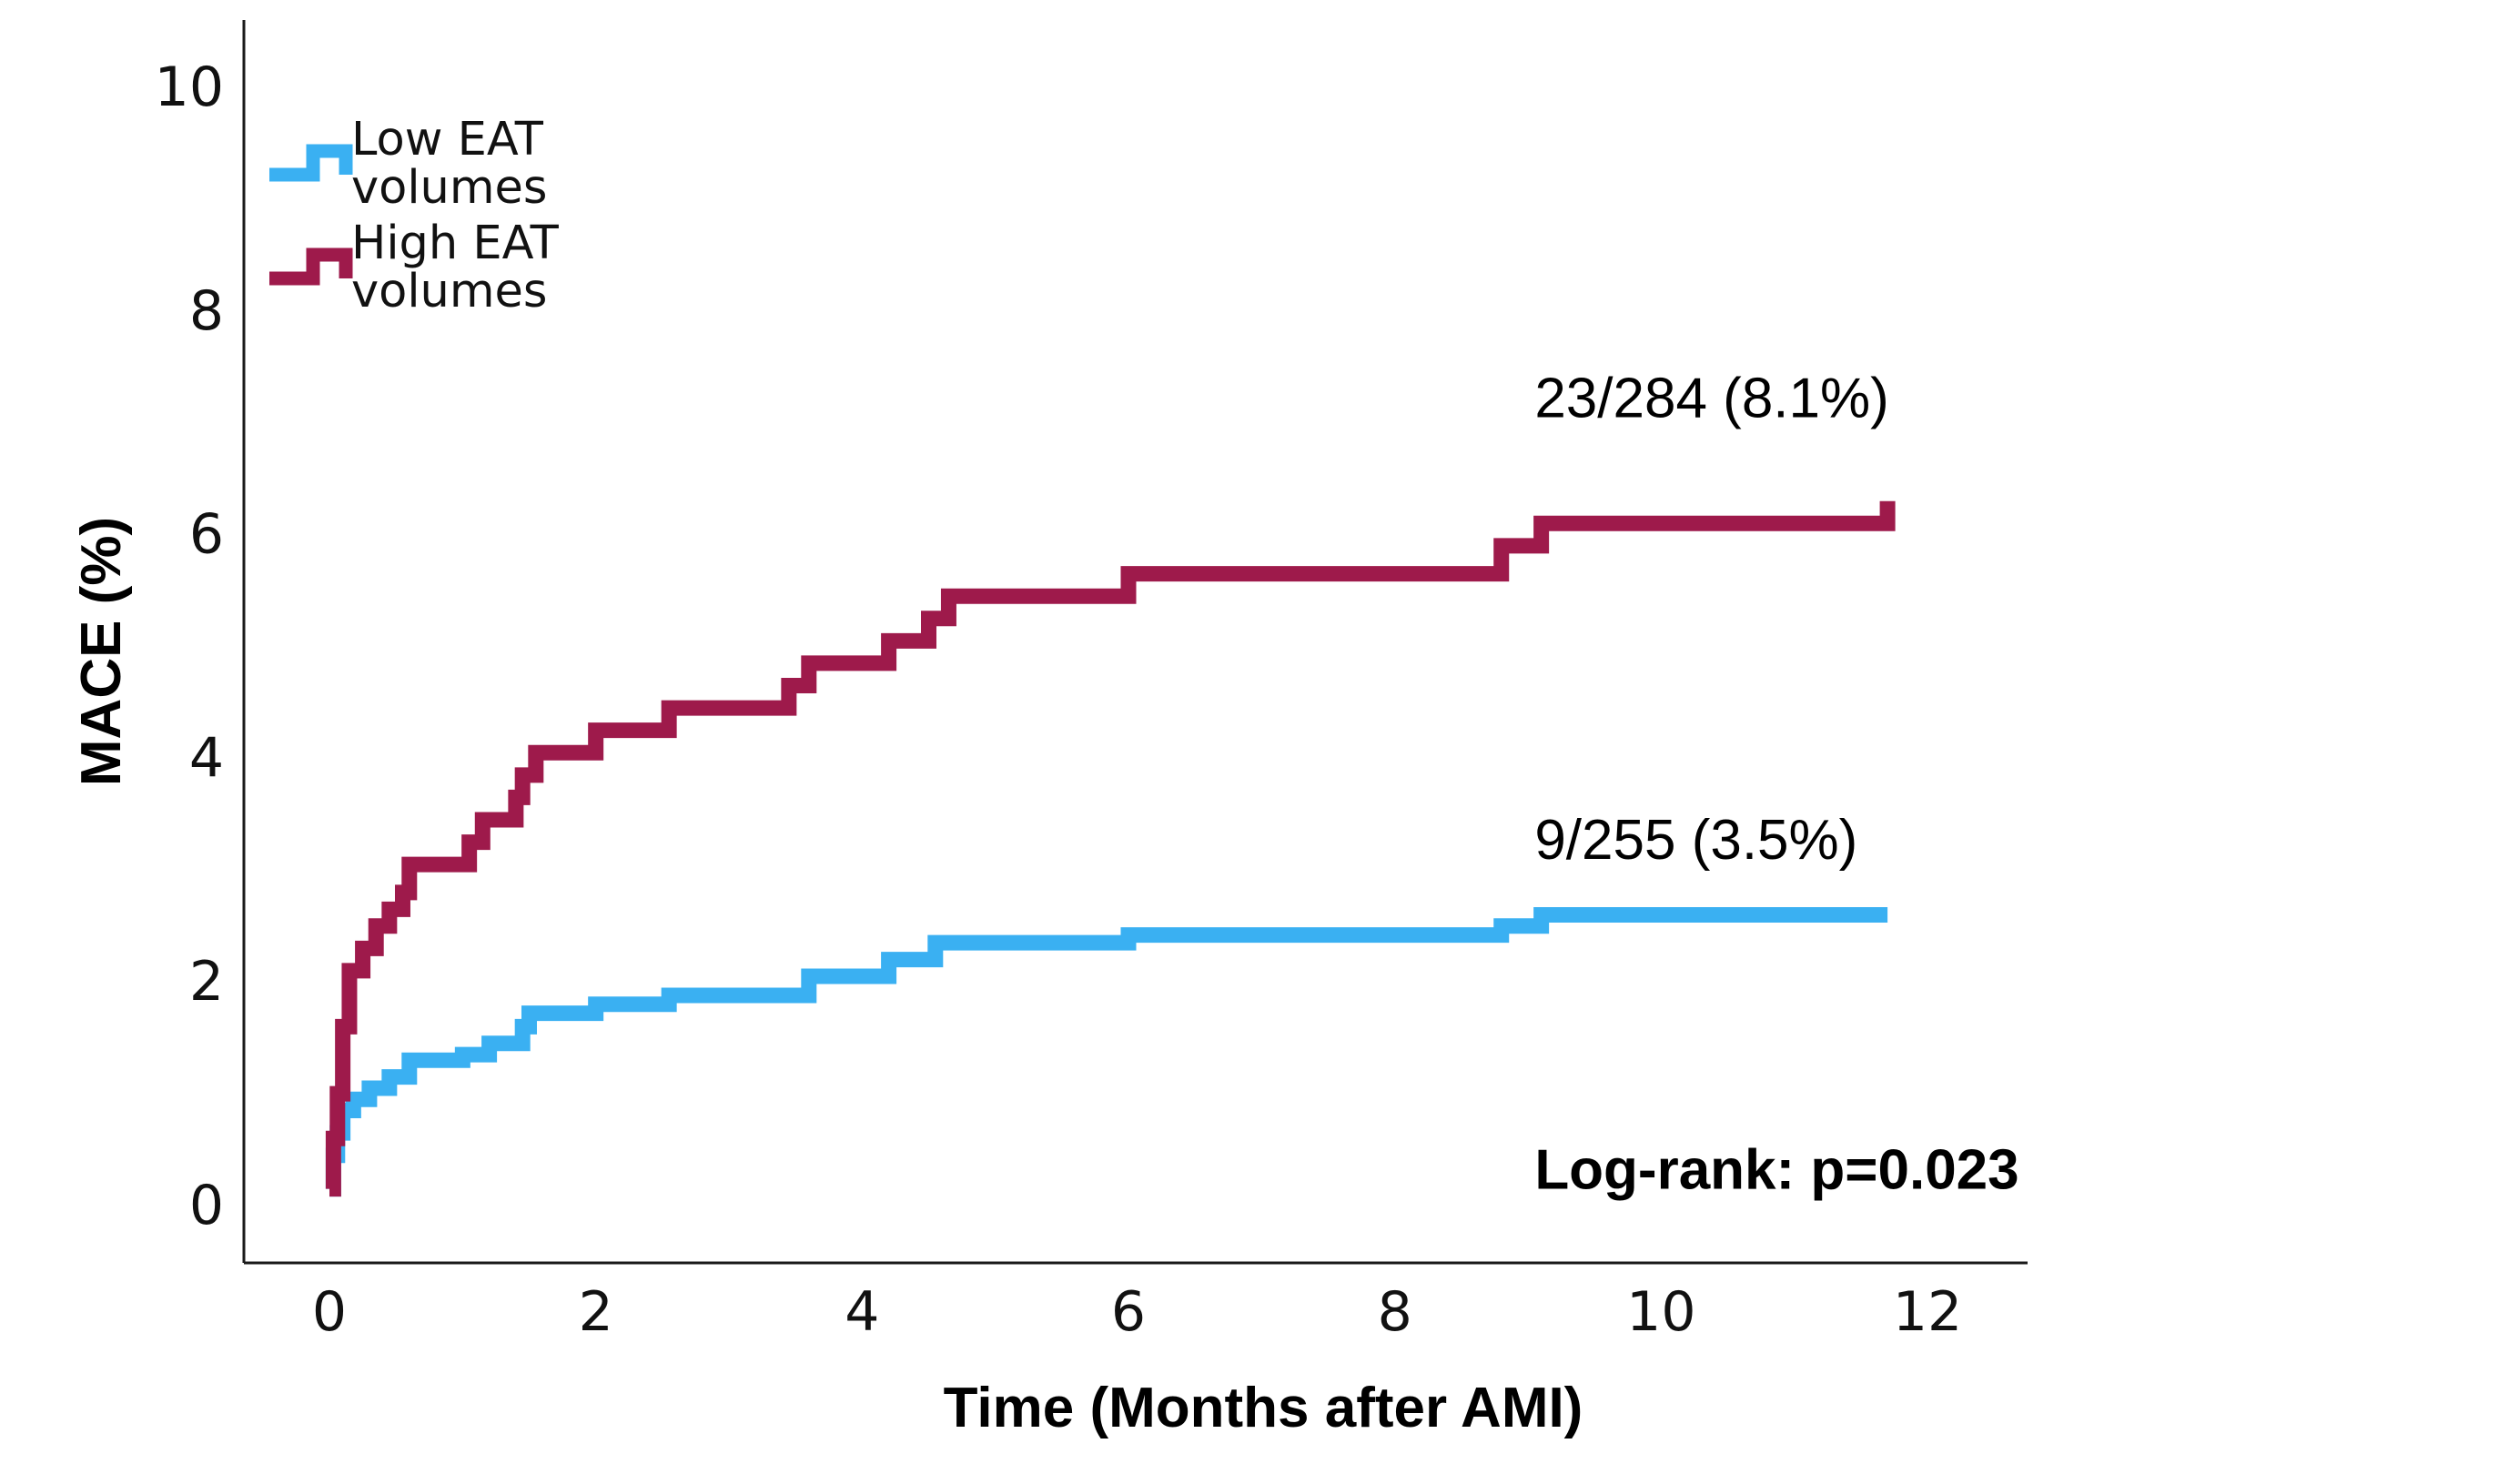 This screenshot has width=2519, height=1484. I want to click on y-tick-label: 6, so click(206, 535).